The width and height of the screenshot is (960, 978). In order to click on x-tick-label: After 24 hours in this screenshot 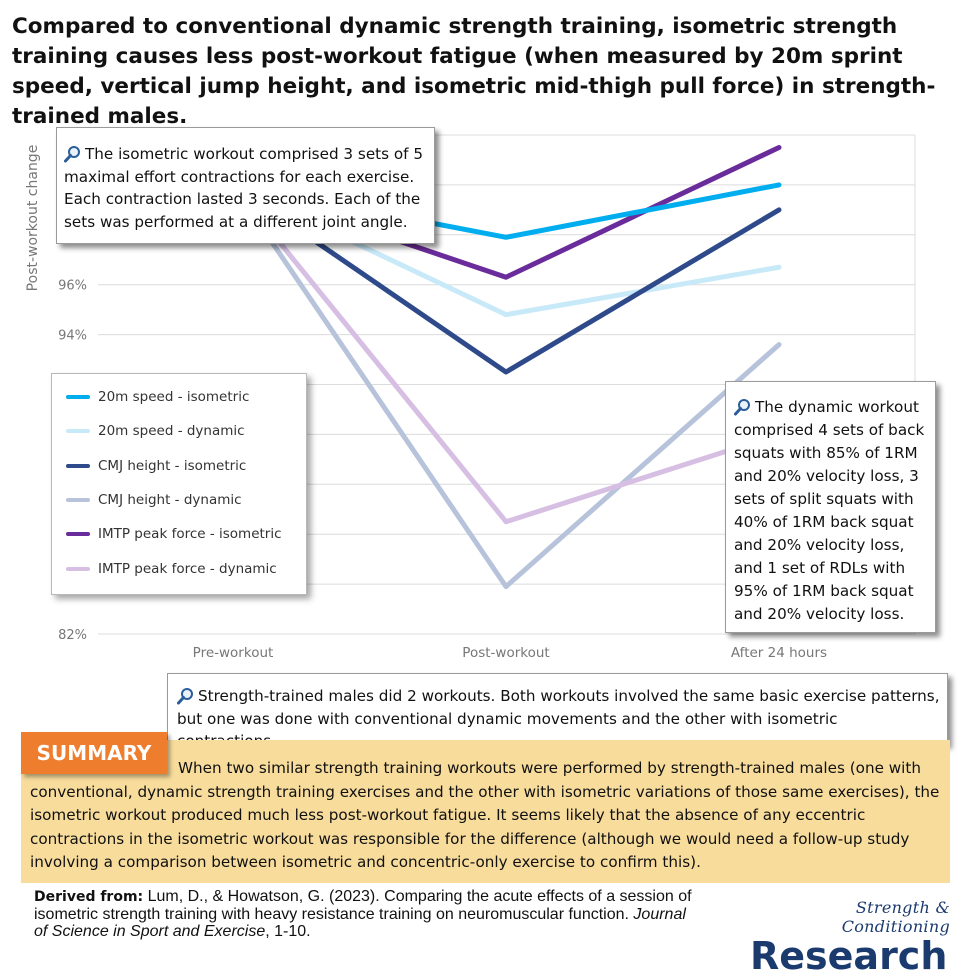, I will do `click(779, 653)`.